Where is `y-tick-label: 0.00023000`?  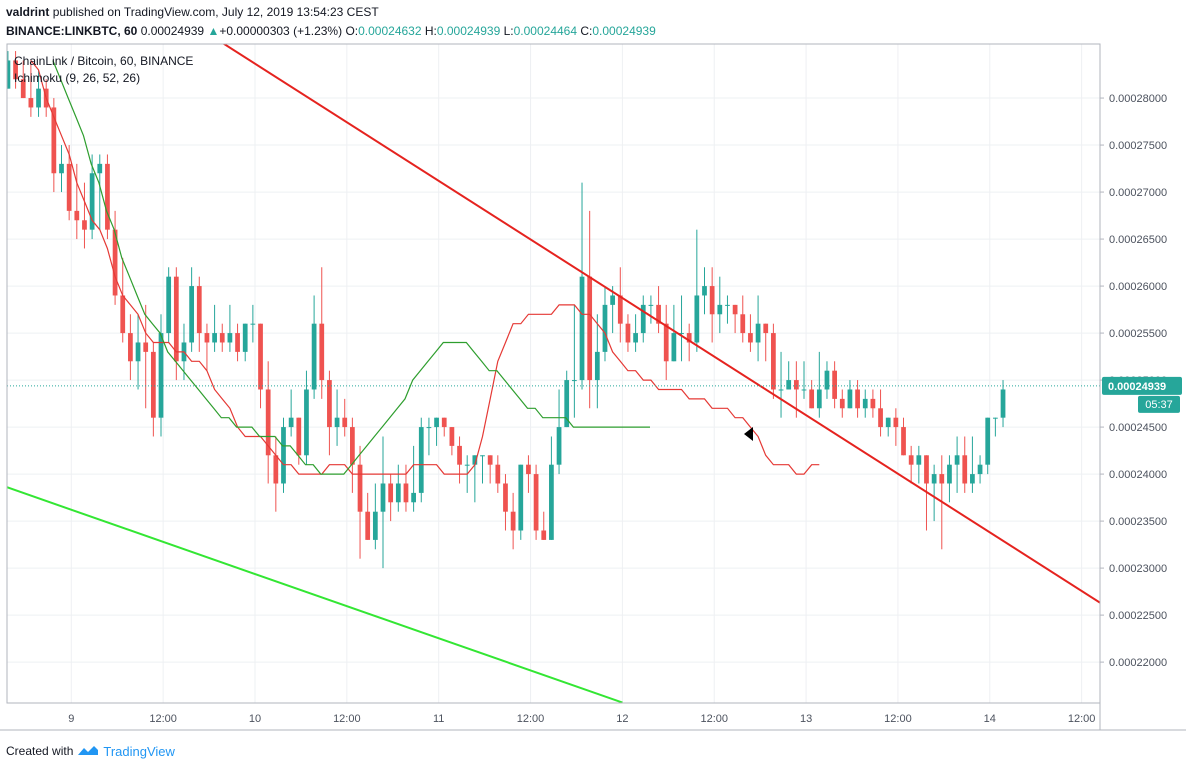
y-tick-label: 0.00023000 is located at coordinates (1138, 569).